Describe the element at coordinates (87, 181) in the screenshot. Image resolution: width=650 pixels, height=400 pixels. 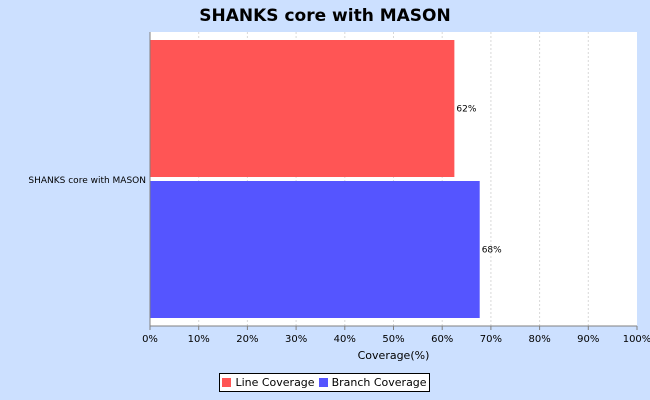
I see `category-label: SHANKS core with MASON` at that location.